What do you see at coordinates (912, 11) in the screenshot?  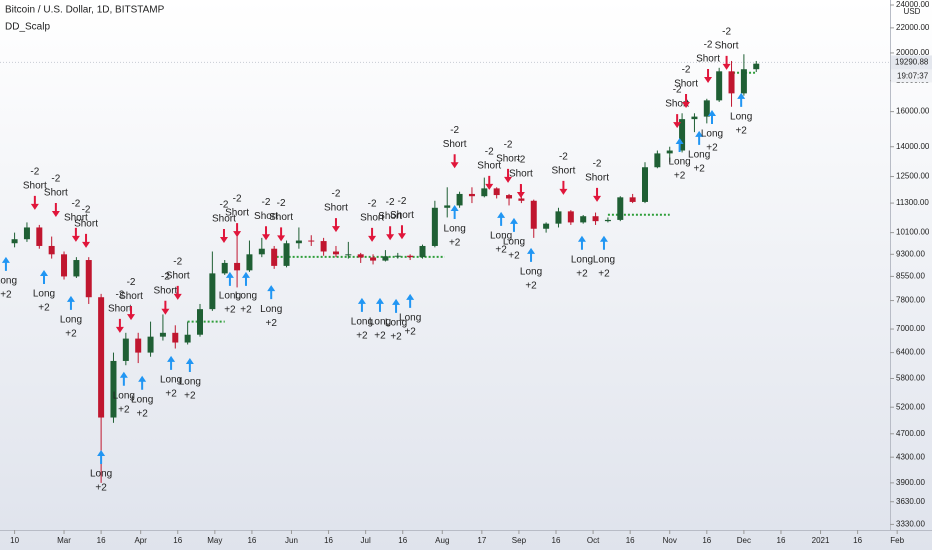 I see `axis-unit: USD` at bounding box center [912, 11].